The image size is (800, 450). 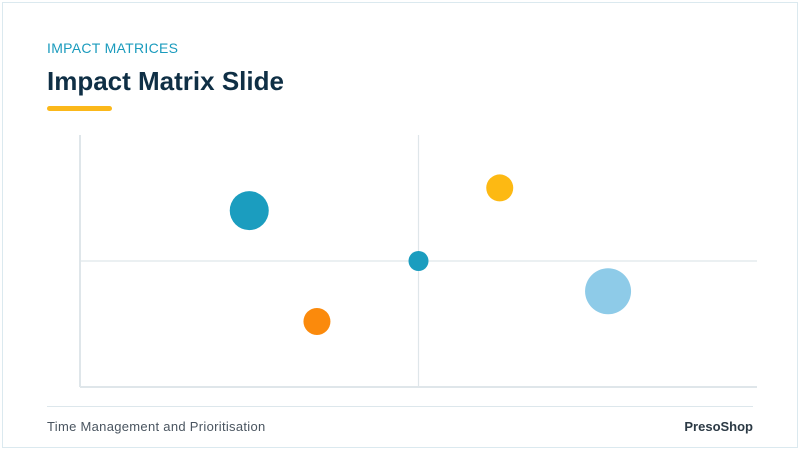 What do you see at coordinates (718, 426) in the screenshot?
I see `footer-brand: PresoShop` at bounding box center [718, 426].